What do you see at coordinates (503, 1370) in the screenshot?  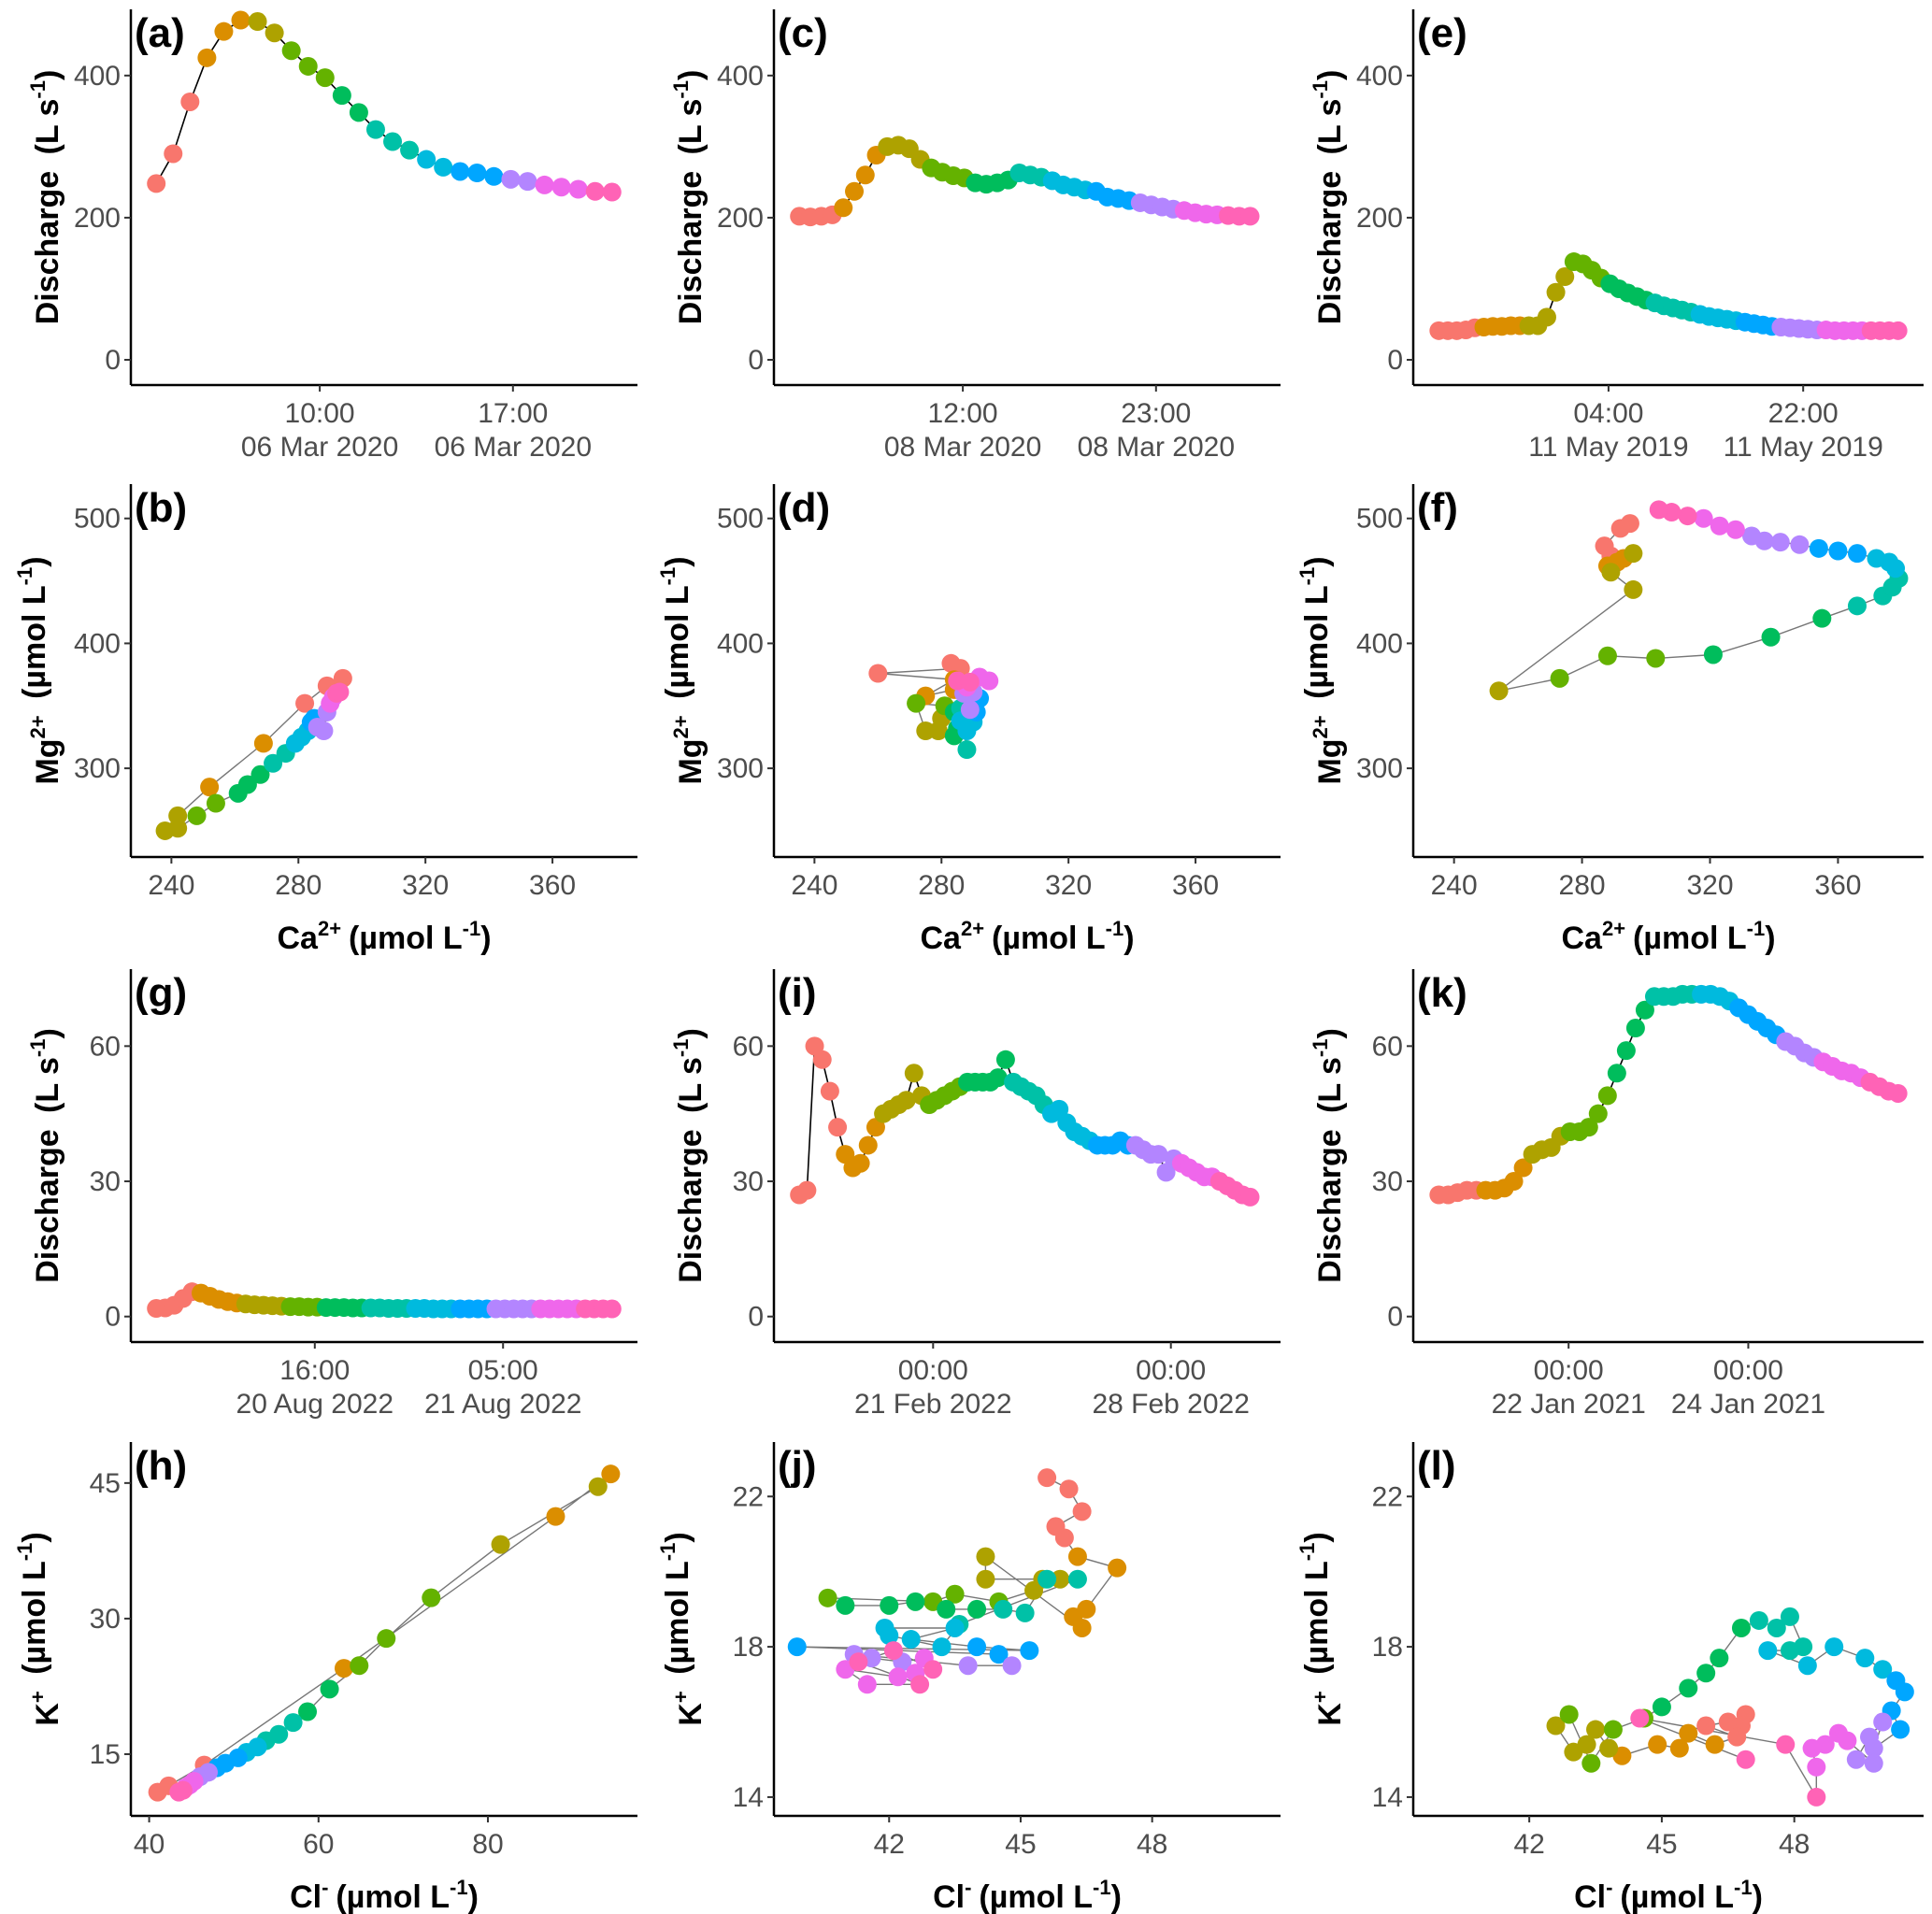 I see `x-tick-time-label: 05:00` at bounding box center [503, 1370].